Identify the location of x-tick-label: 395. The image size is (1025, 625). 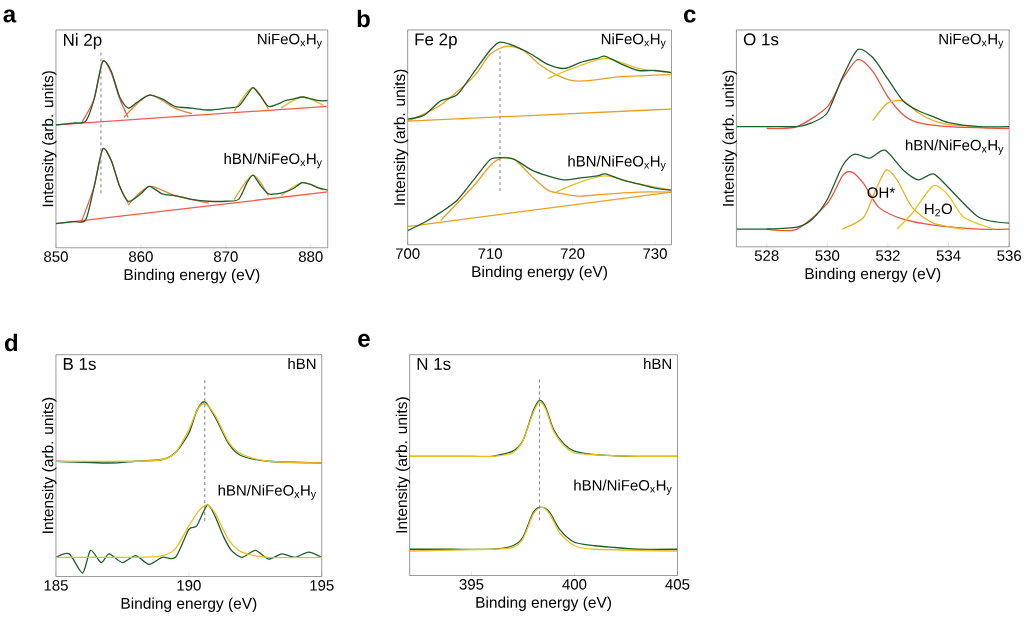
(471, 584).